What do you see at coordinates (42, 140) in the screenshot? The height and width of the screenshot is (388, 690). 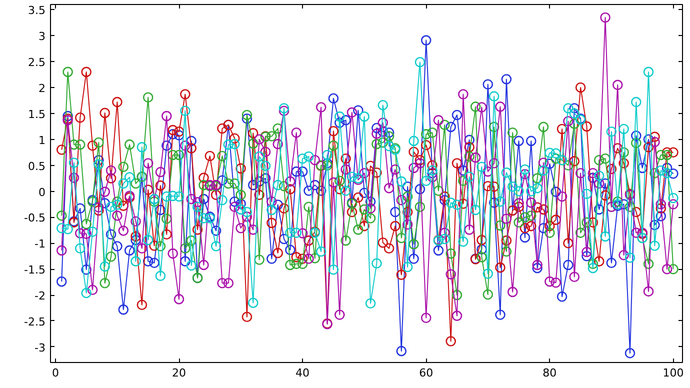 I see `y-tick-label: 1` at bounding box center [42, 140].